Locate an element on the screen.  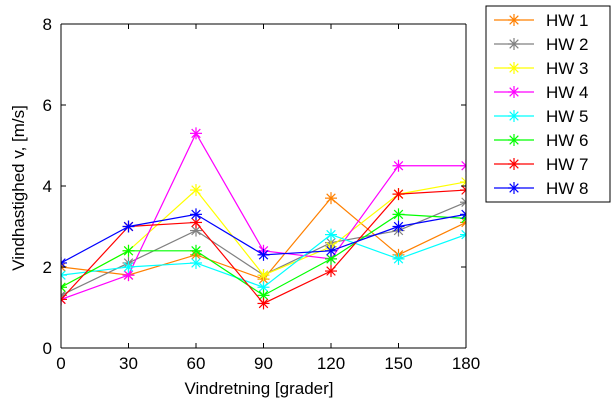
legend-item: HW 2 is located at coordinates (541, 44).